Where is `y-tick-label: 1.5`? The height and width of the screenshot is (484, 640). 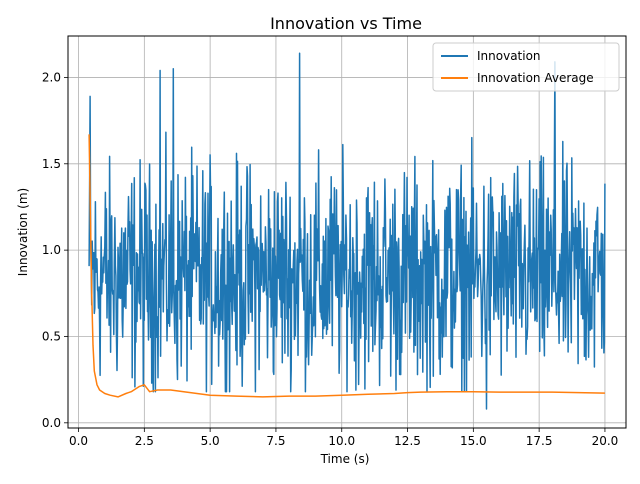 y-tick-label: 1.5 is located at coordinates (51, 164).